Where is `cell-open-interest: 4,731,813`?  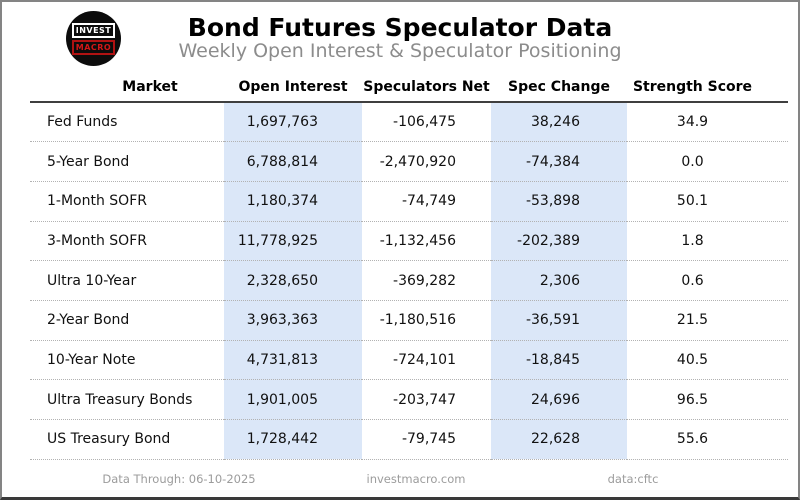
cell-open-interest: 4,731,813 is located at coordinates (293, 360).